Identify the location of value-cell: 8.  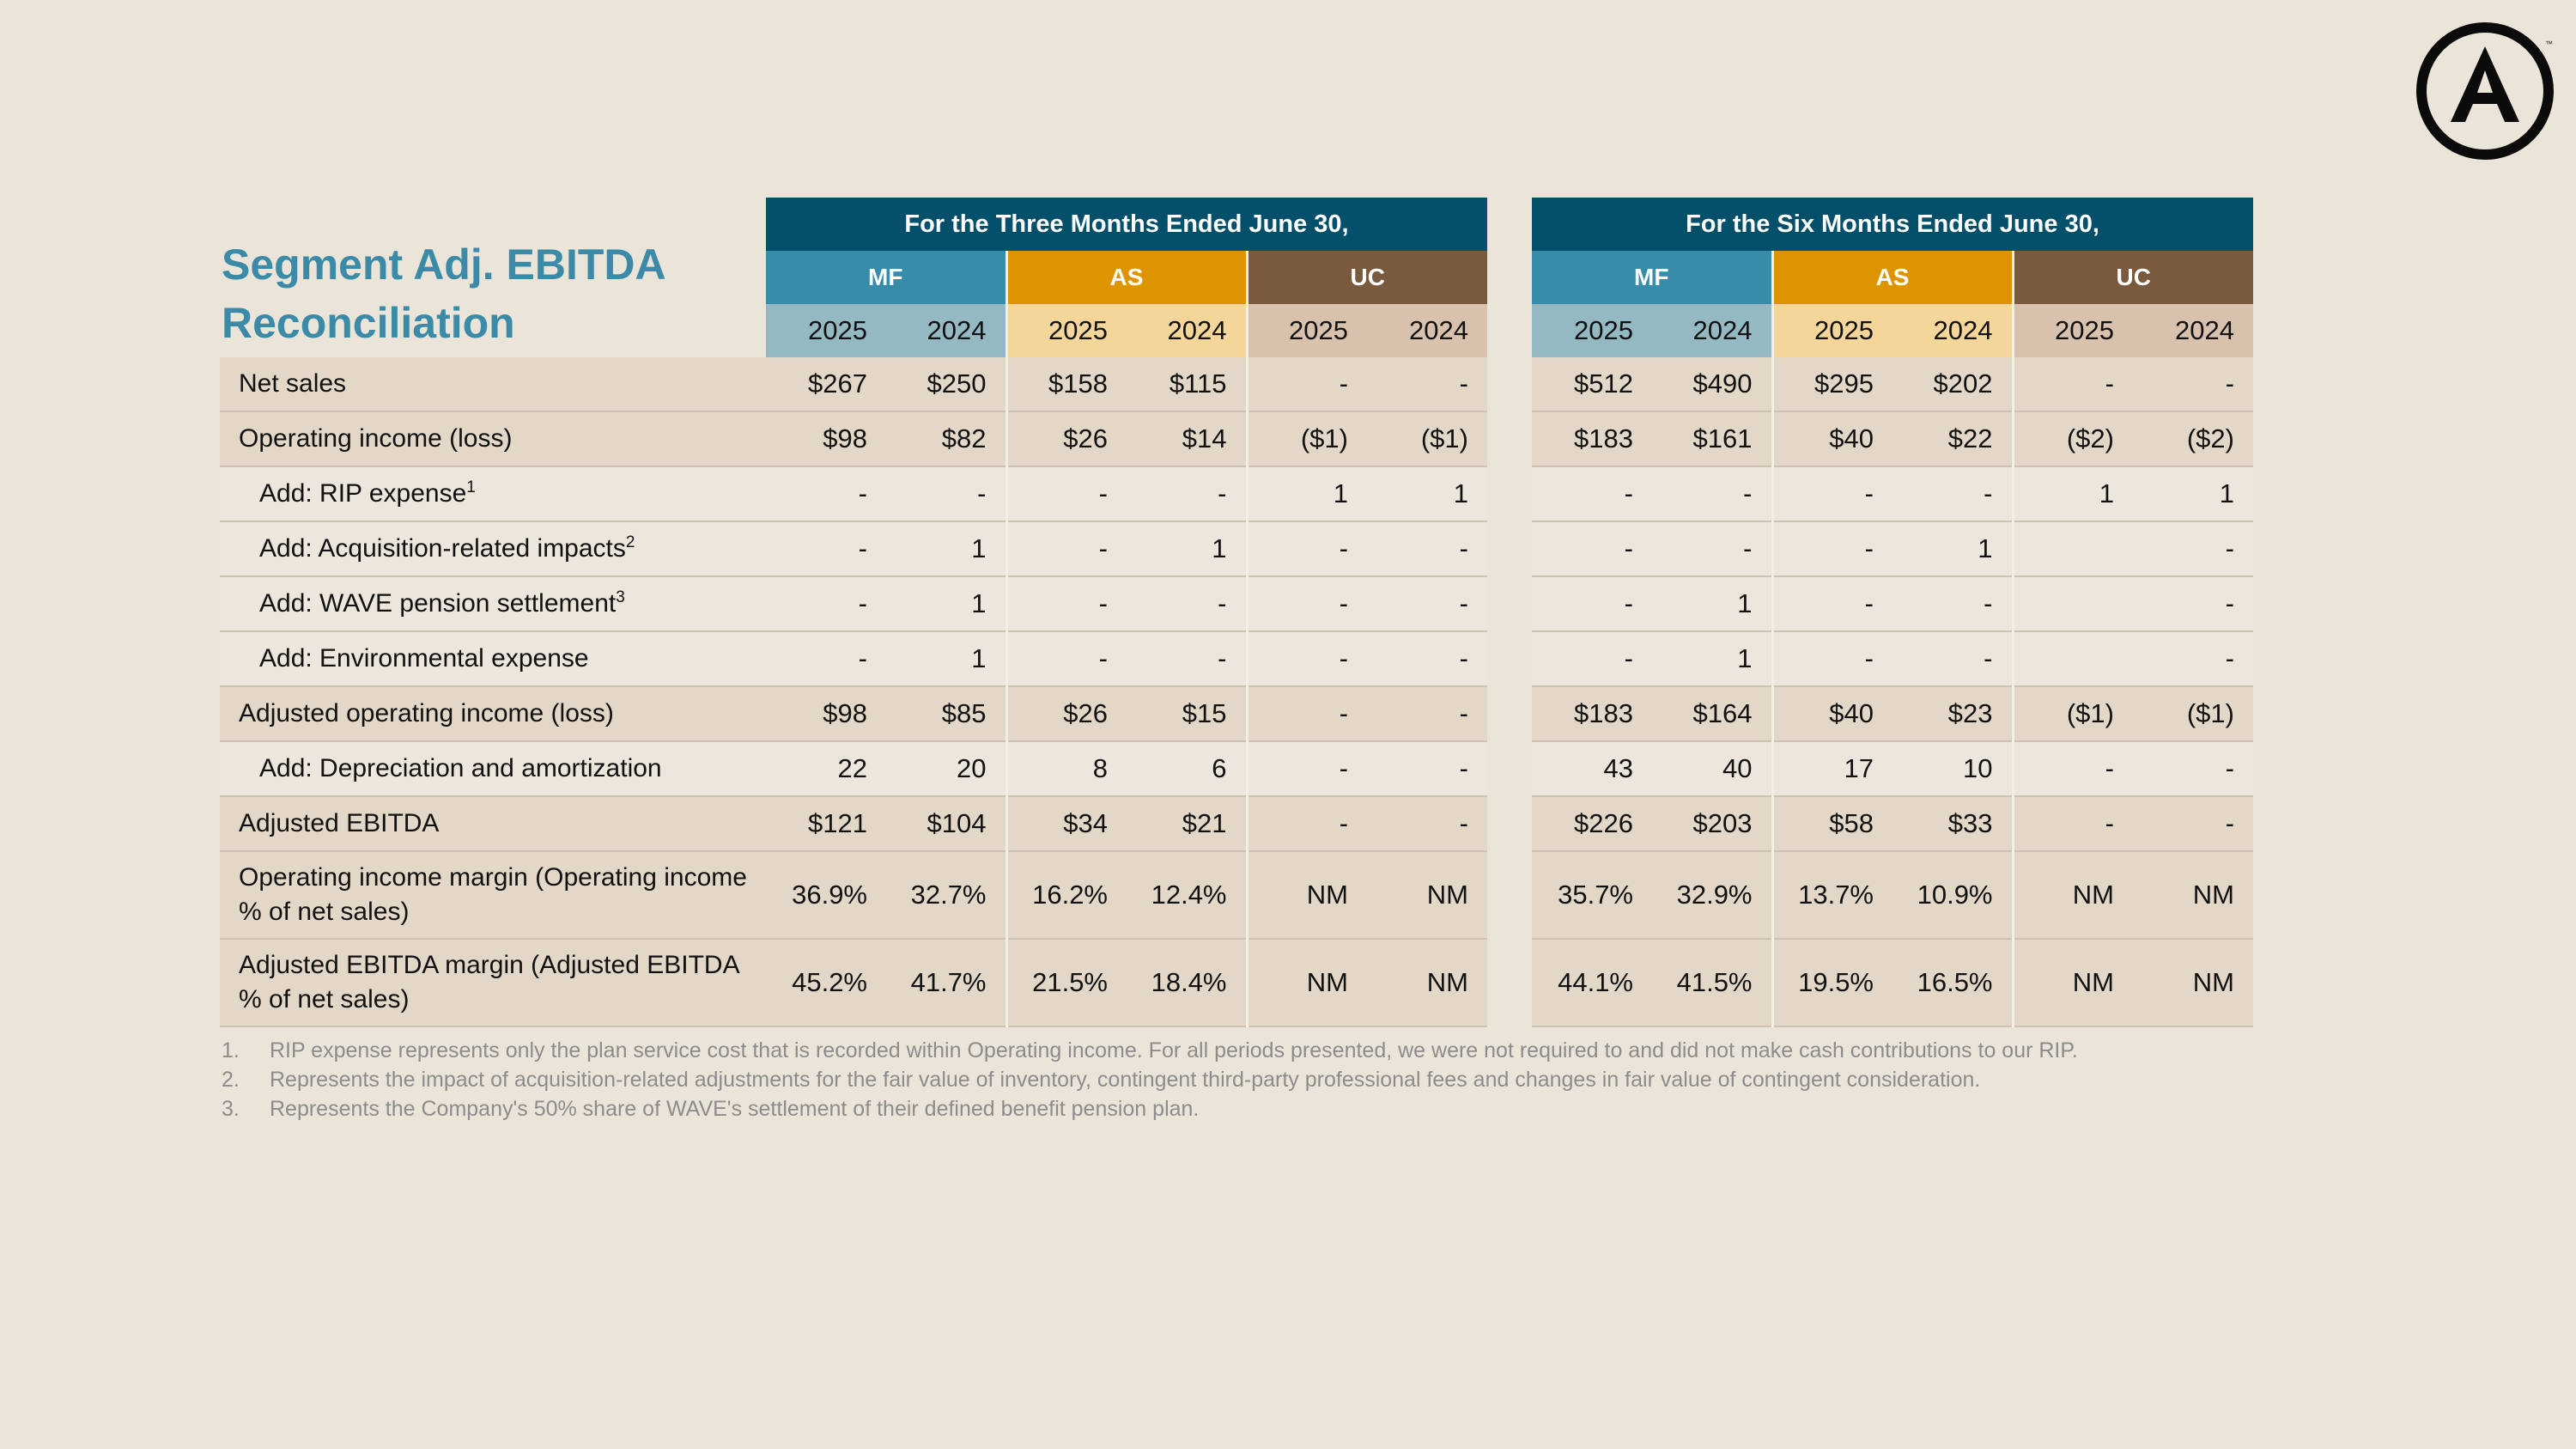
(1066, 769).